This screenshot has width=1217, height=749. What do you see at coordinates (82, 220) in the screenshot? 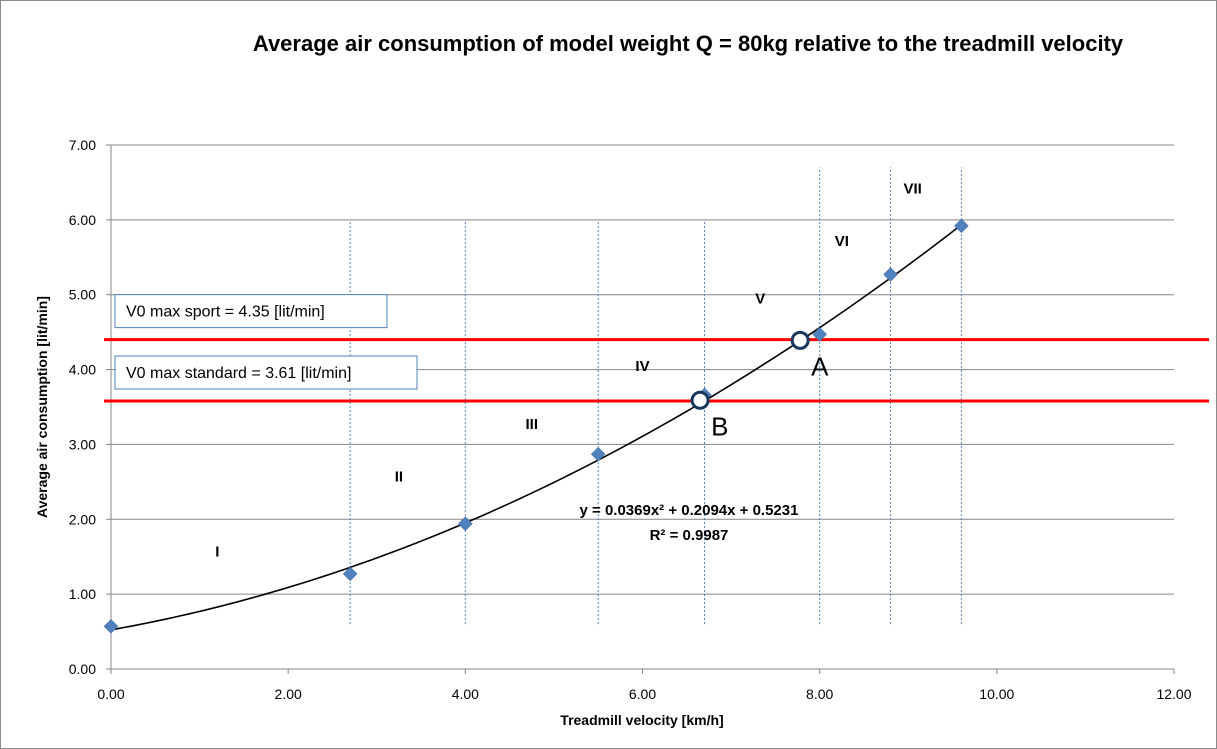
I see `y-tick-label: 6.00` at bounding box center [82, 220].